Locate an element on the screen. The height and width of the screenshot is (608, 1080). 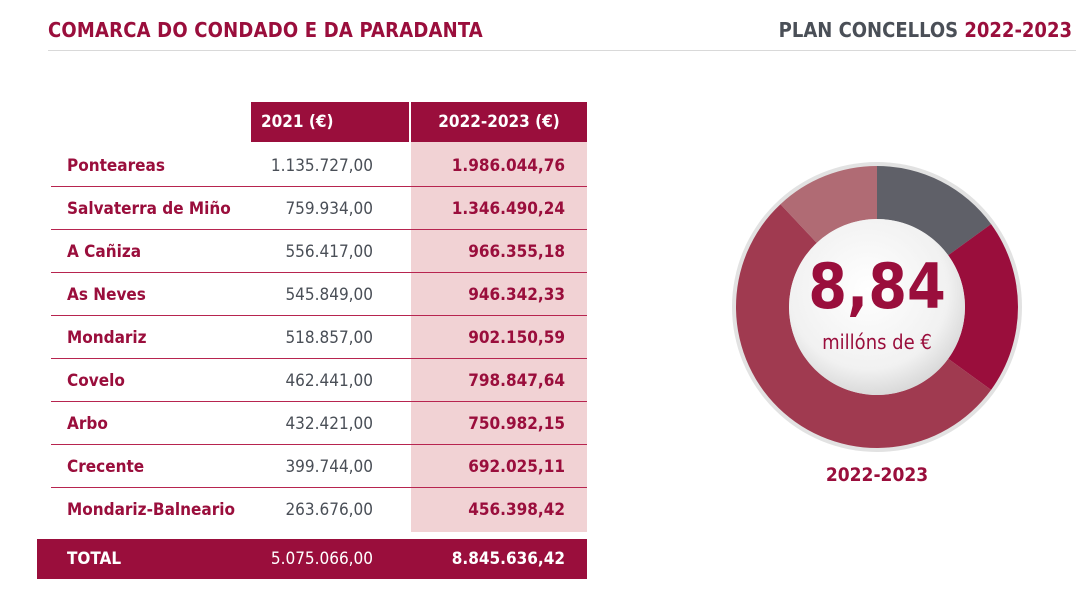
table-row: Crecente 399.744,00 692.025,11 is located at coordinates (319, 466).